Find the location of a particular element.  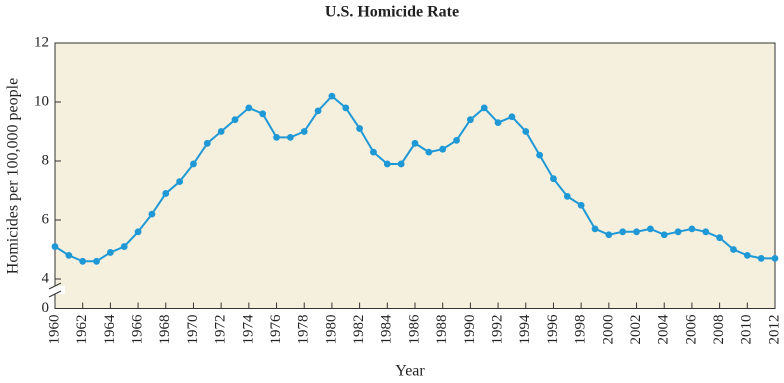

x-tick-label: 1980 is located at coordinates (331, 330).